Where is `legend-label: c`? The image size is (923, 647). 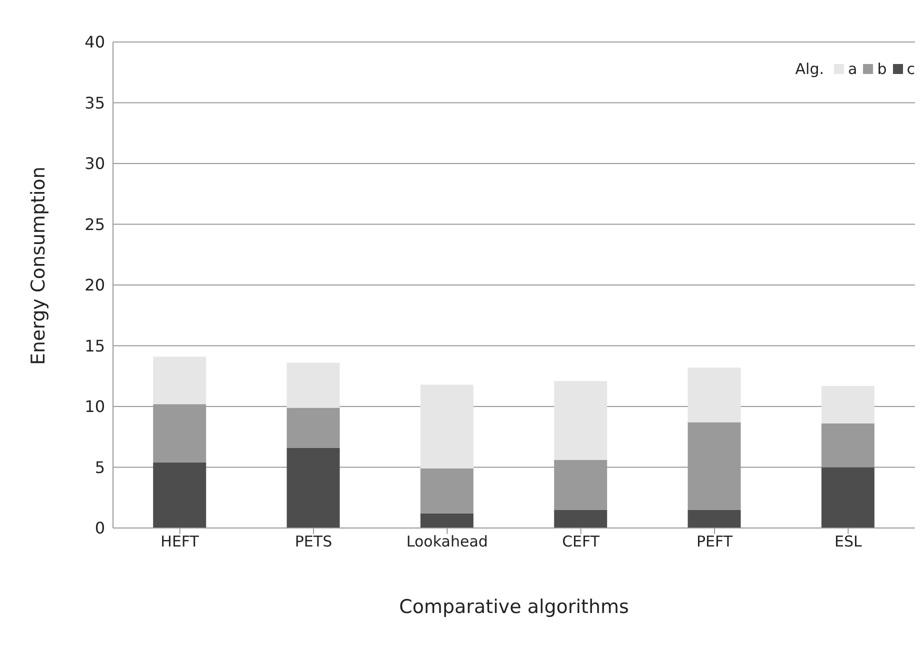
legend-label: c is located at coordinates (910, 69).